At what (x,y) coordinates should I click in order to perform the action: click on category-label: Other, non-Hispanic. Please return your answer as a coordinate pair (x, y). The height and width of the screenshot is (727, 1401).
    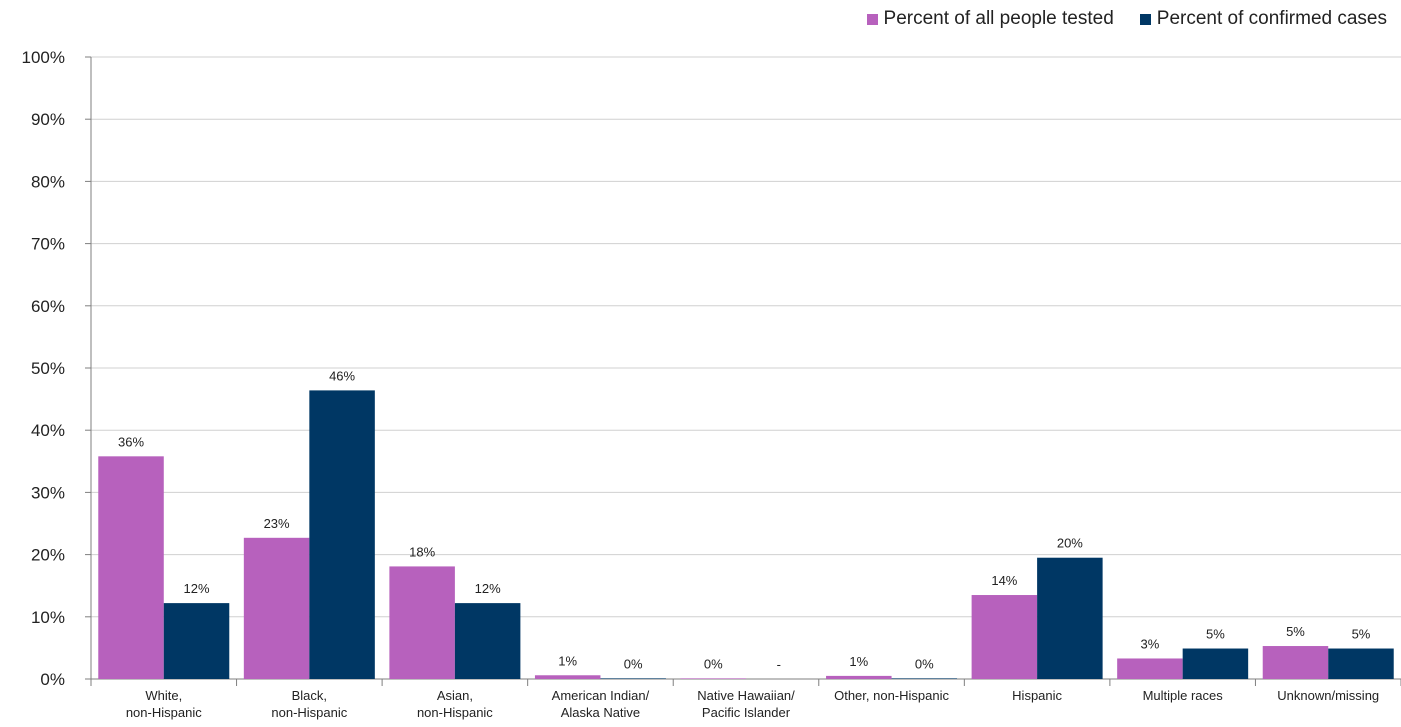
    Looking at the image, I should click on (891, 695).